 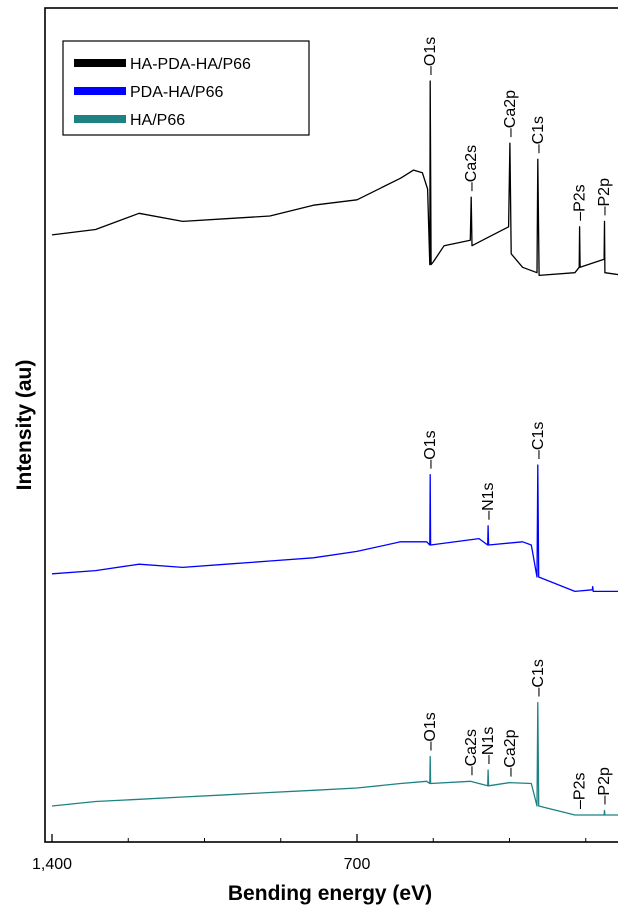 What do you see at coordinates (190, 64) in the screenshot?
I see `legend-label: HA-PDA-HA/P66` at bounding box center [190, 64].